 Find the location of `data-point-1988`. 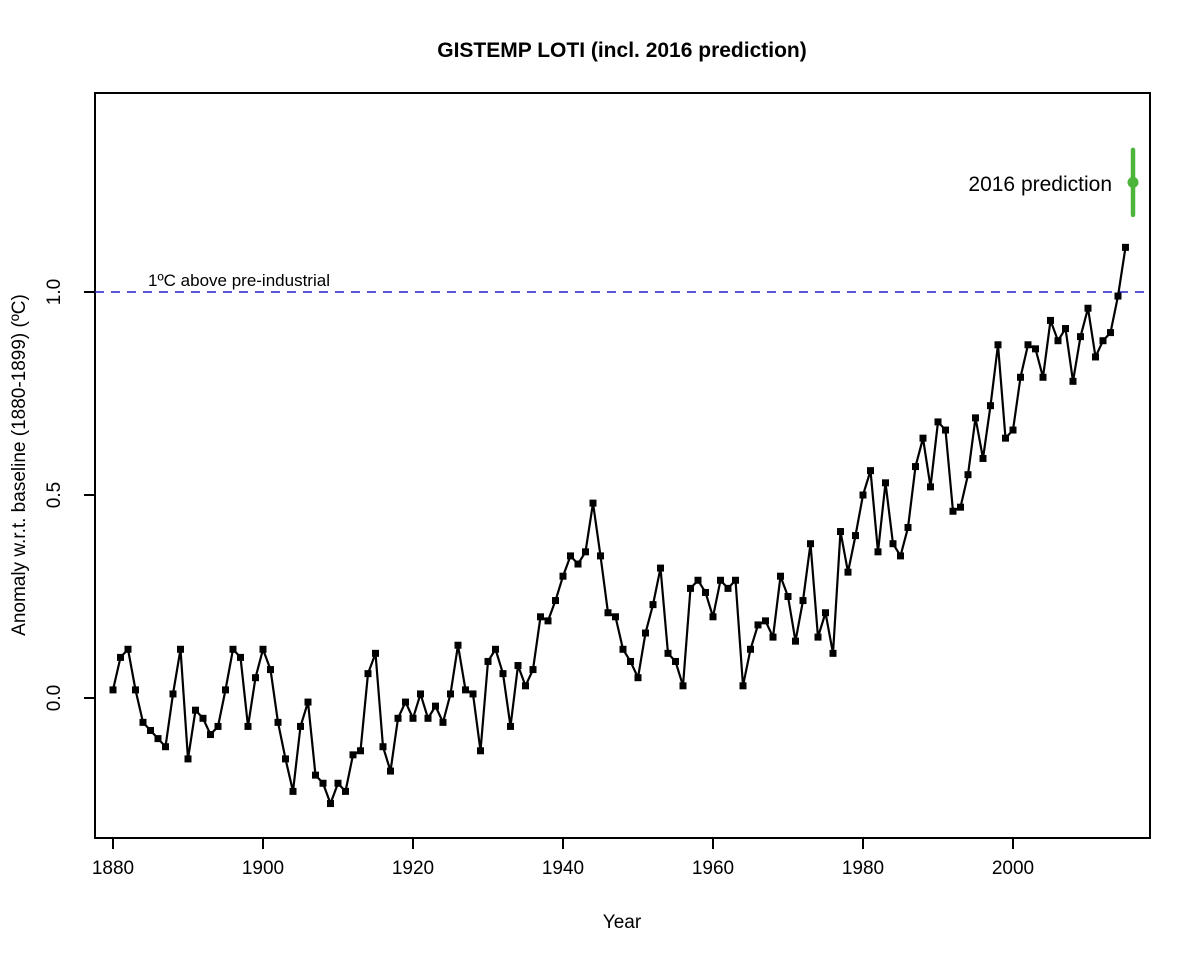

data-point-1988 is located at coordinates (923, 438).